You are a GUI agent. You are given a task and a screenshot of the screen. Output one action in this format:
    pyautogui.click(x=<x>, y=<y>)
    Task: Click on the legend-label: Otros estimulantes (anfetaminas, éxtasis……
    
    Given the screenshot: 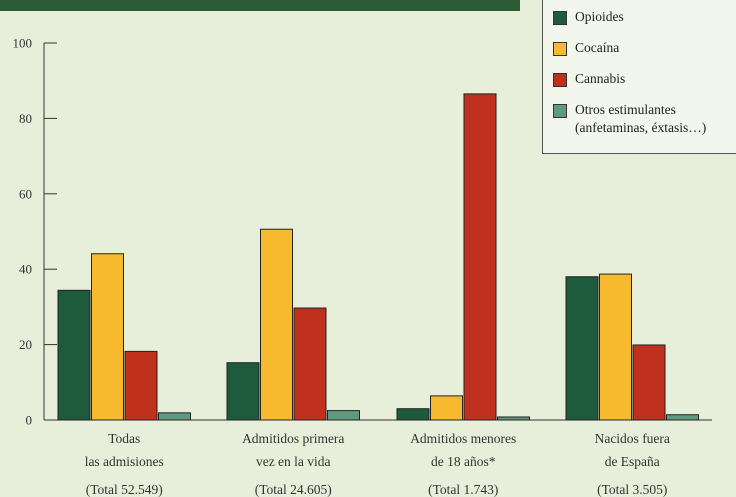 What is the action you would take?
    pyautogui.click(x=641, y=118)
    